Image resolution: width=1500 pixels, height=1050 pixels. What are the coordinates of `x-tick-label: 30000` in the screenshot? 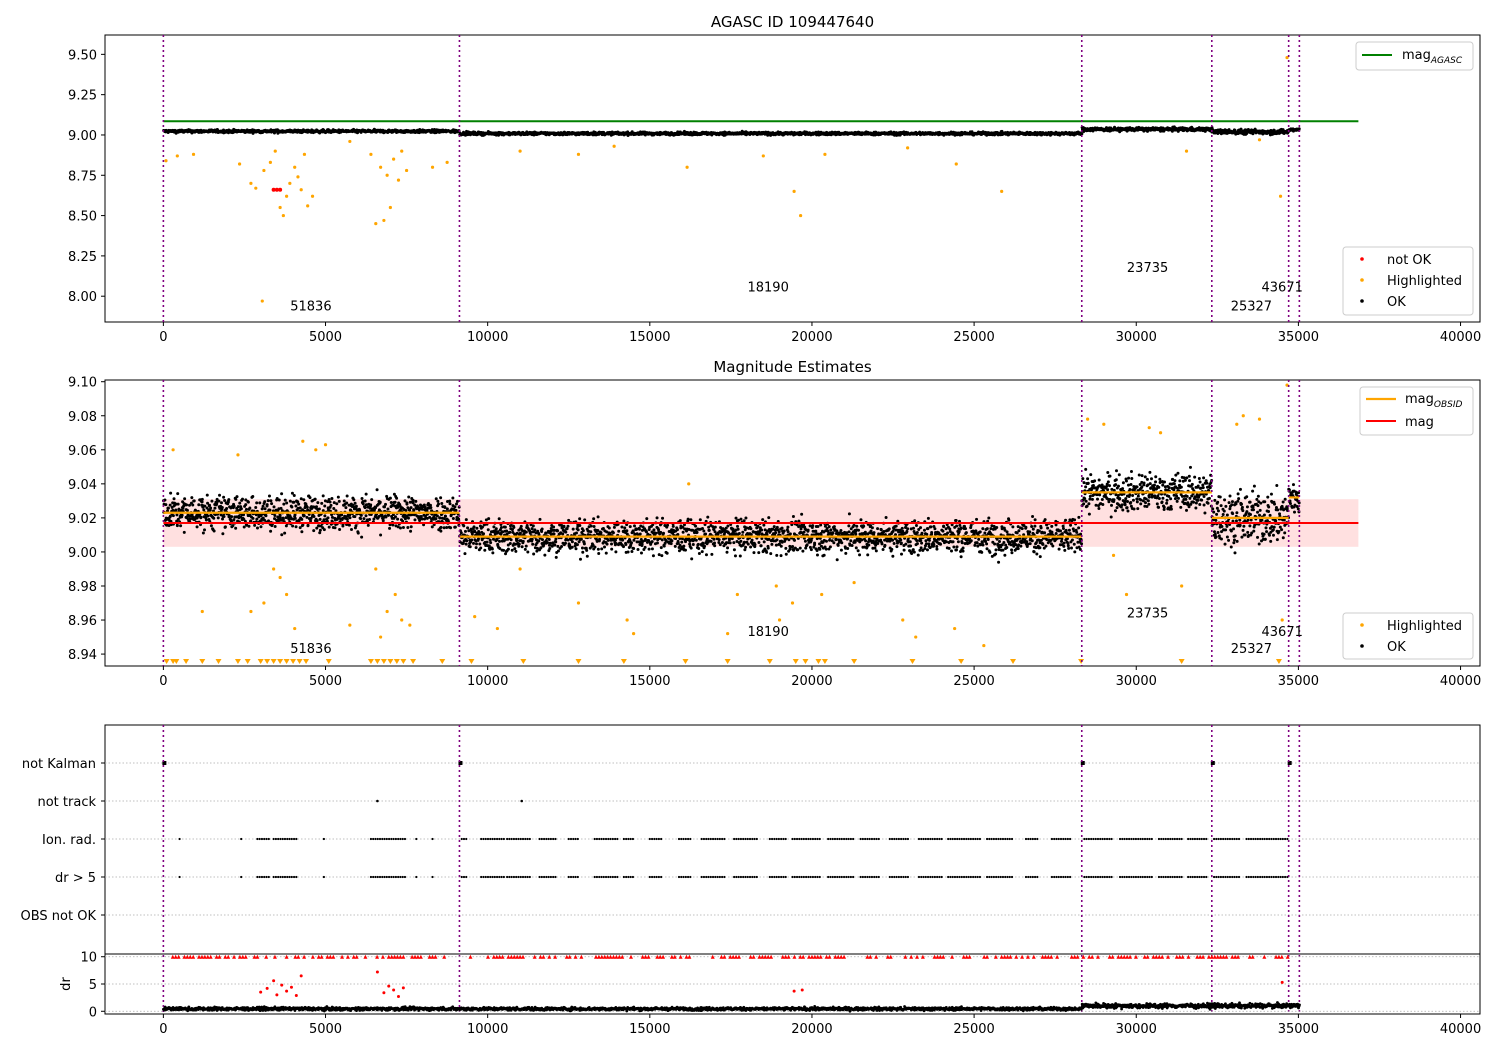 It's located at (1136, 337).